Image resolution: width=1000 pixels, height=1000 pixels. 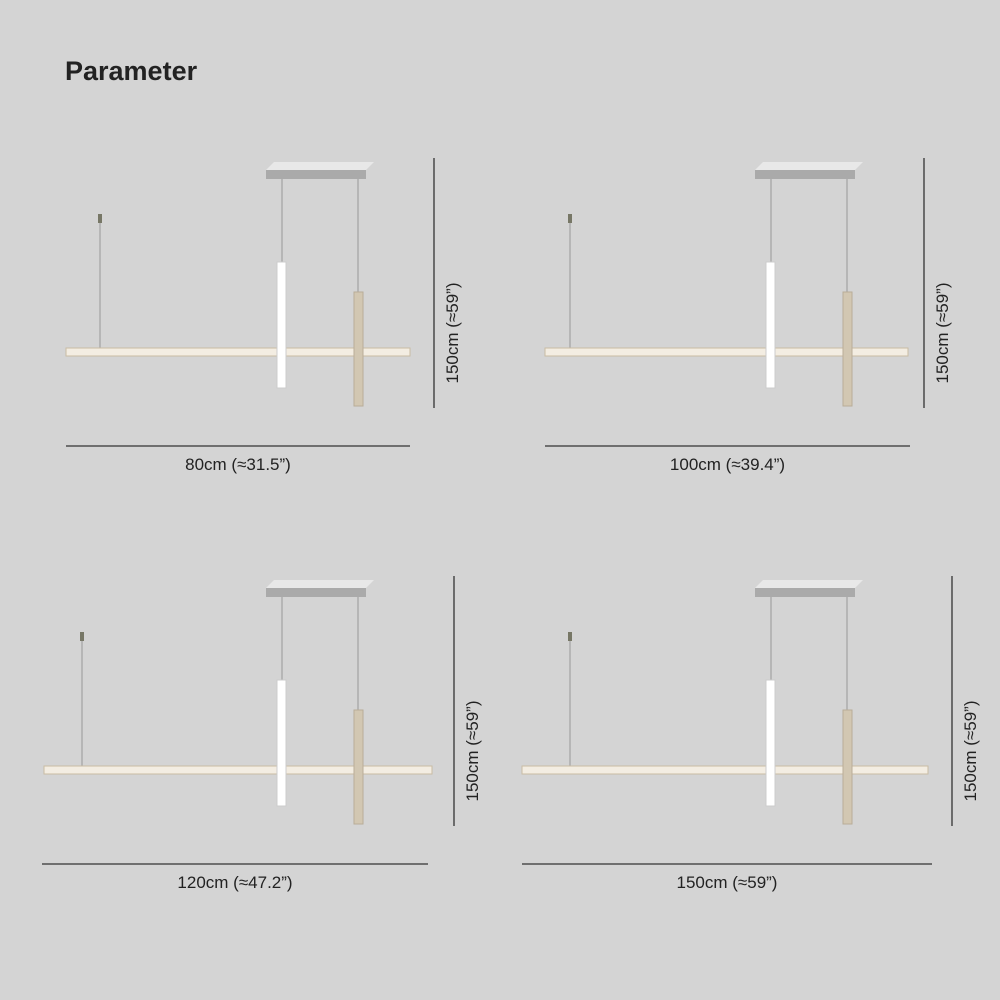 I want to click on lamp-panel: 150cm (≈59”) 100cm (≈39.4”), so click(x=748, y=316).